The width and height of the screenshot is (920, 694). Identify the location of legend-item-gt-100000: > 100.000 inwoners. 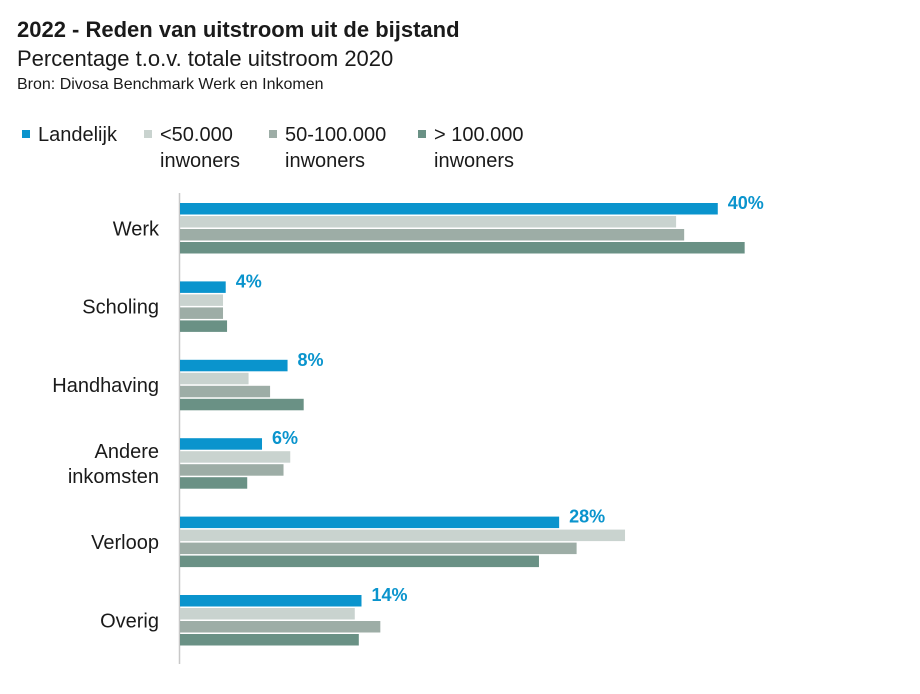
(486, 148).